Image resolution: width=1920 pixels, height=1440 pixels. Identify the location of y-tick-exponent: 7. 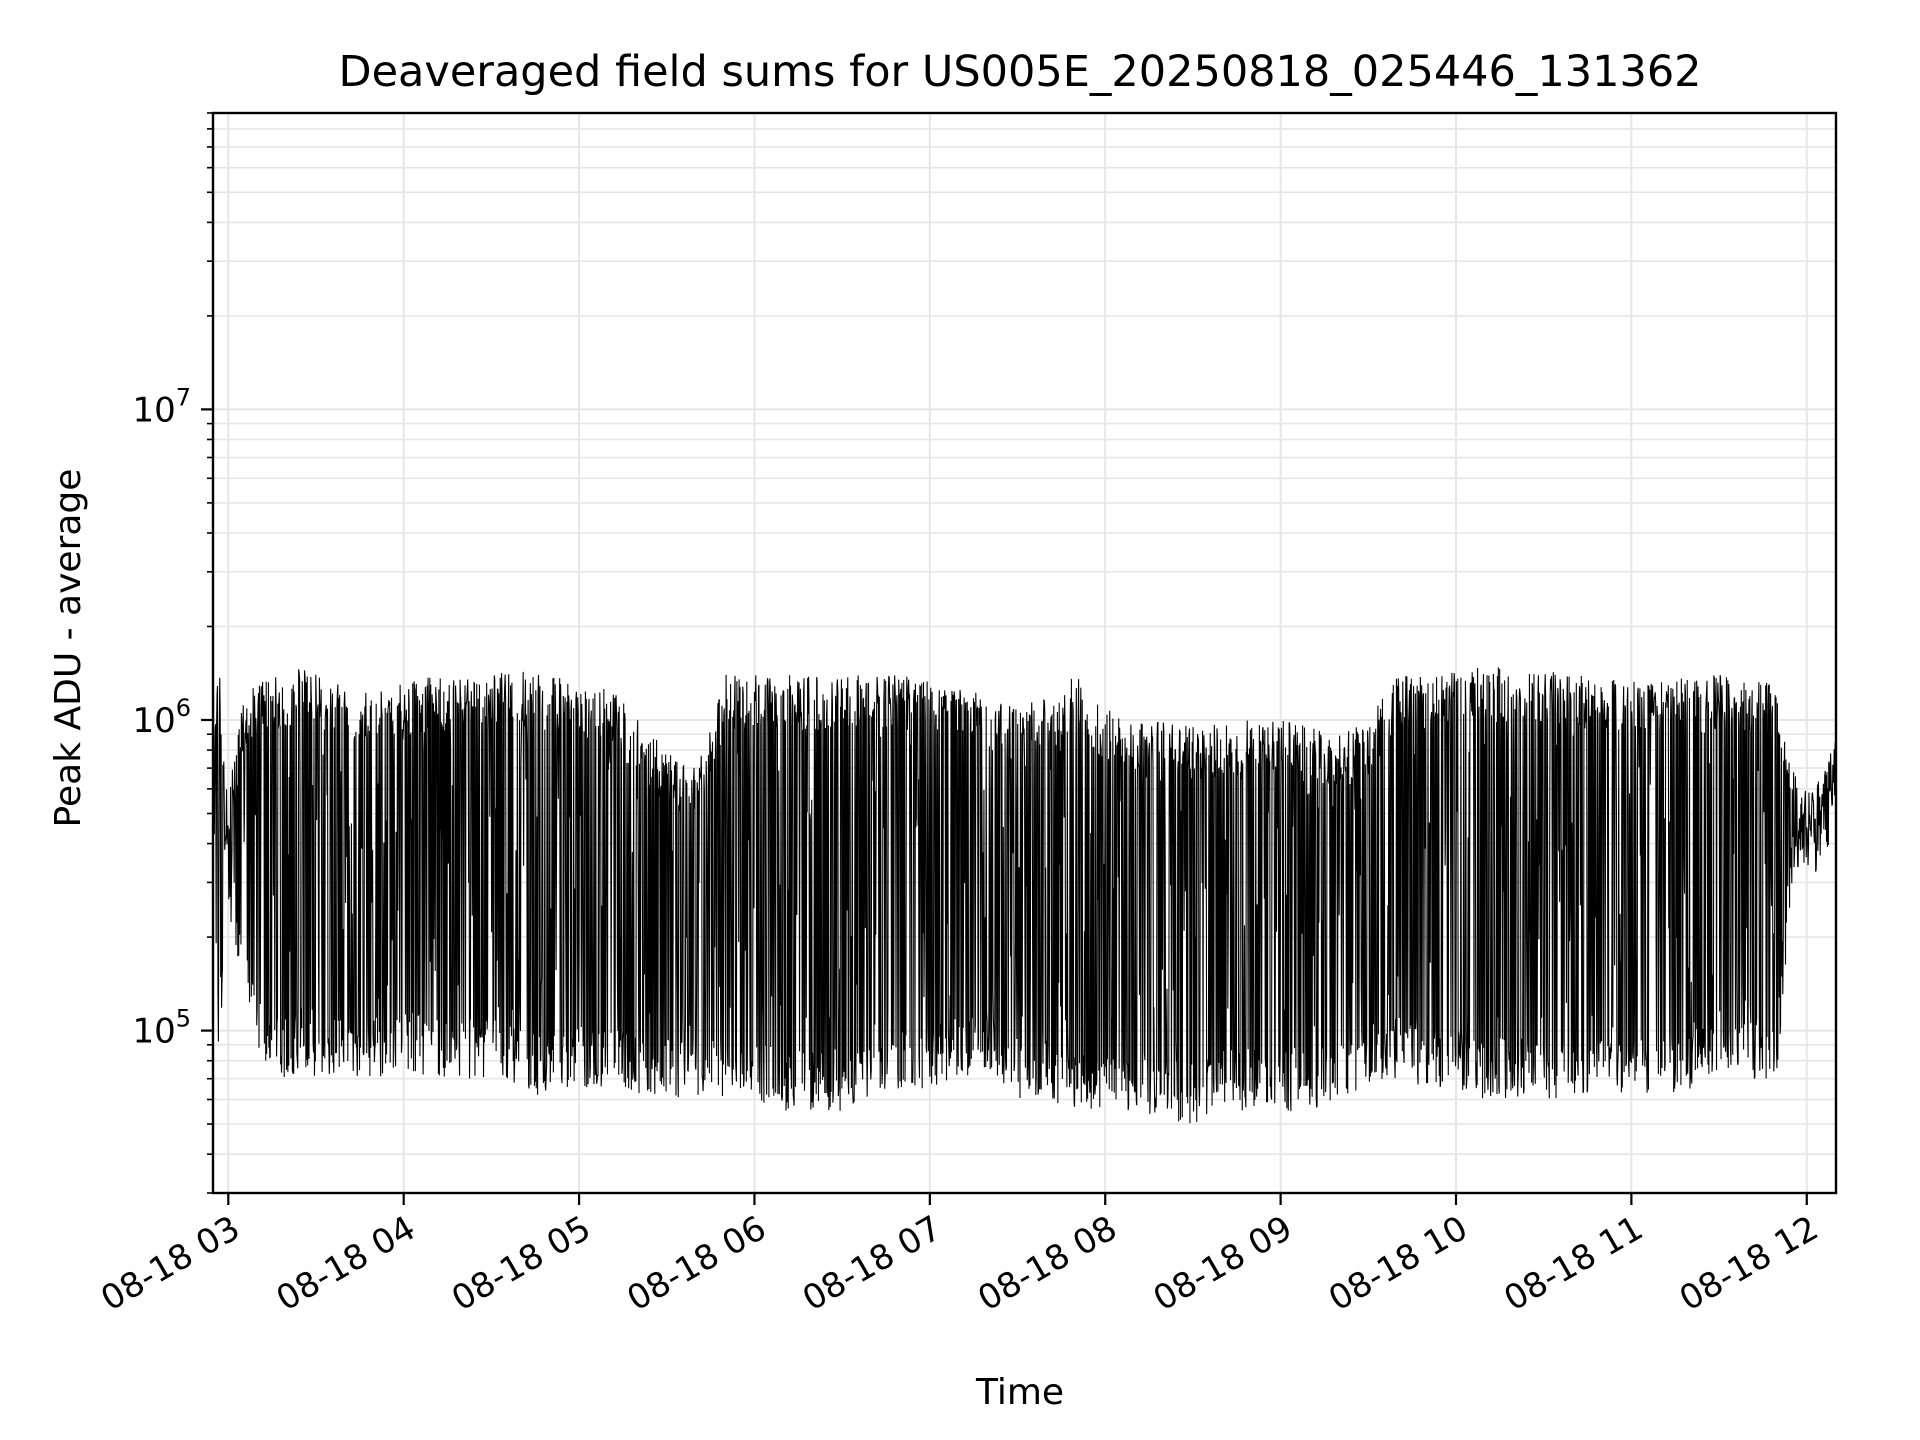
(183, 397).